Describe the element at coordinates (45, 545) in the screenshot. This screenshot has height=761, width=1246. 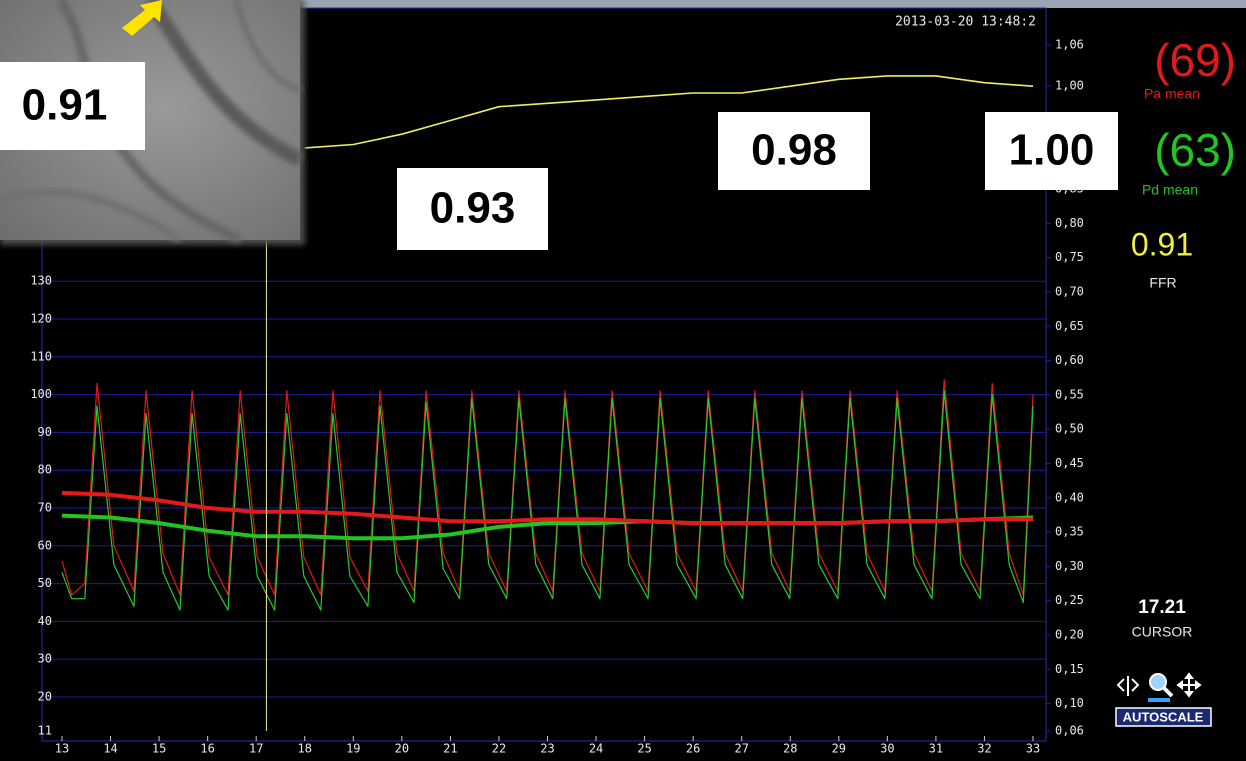
I see `y-tick-label: 60` at that location.